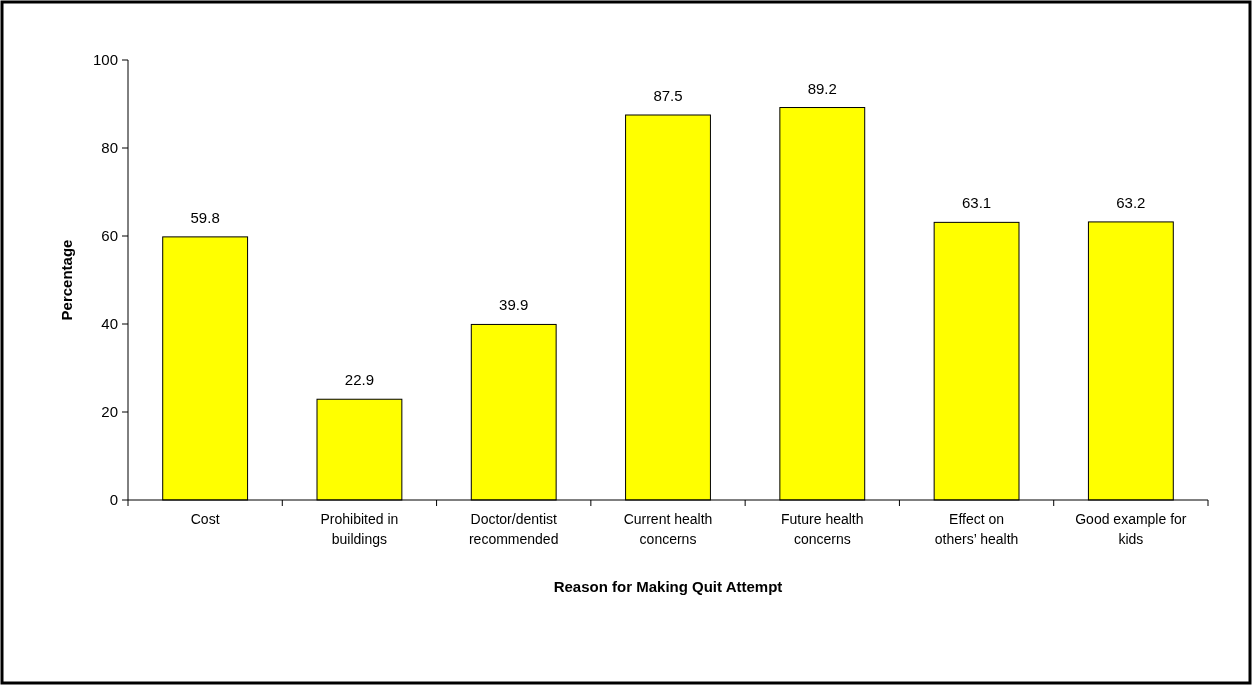 The image size is (1252, 685). Describe the element at coordinates (822, 88) in the screenshot. I see `data-label: 89.2` at that location.